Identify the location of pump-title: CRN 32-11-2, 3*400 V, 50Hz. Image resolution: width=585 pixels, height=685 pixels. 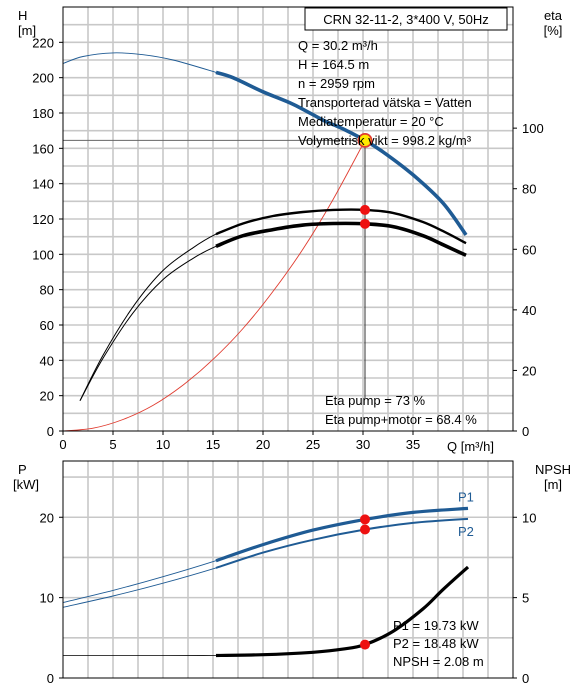
(405, 19).